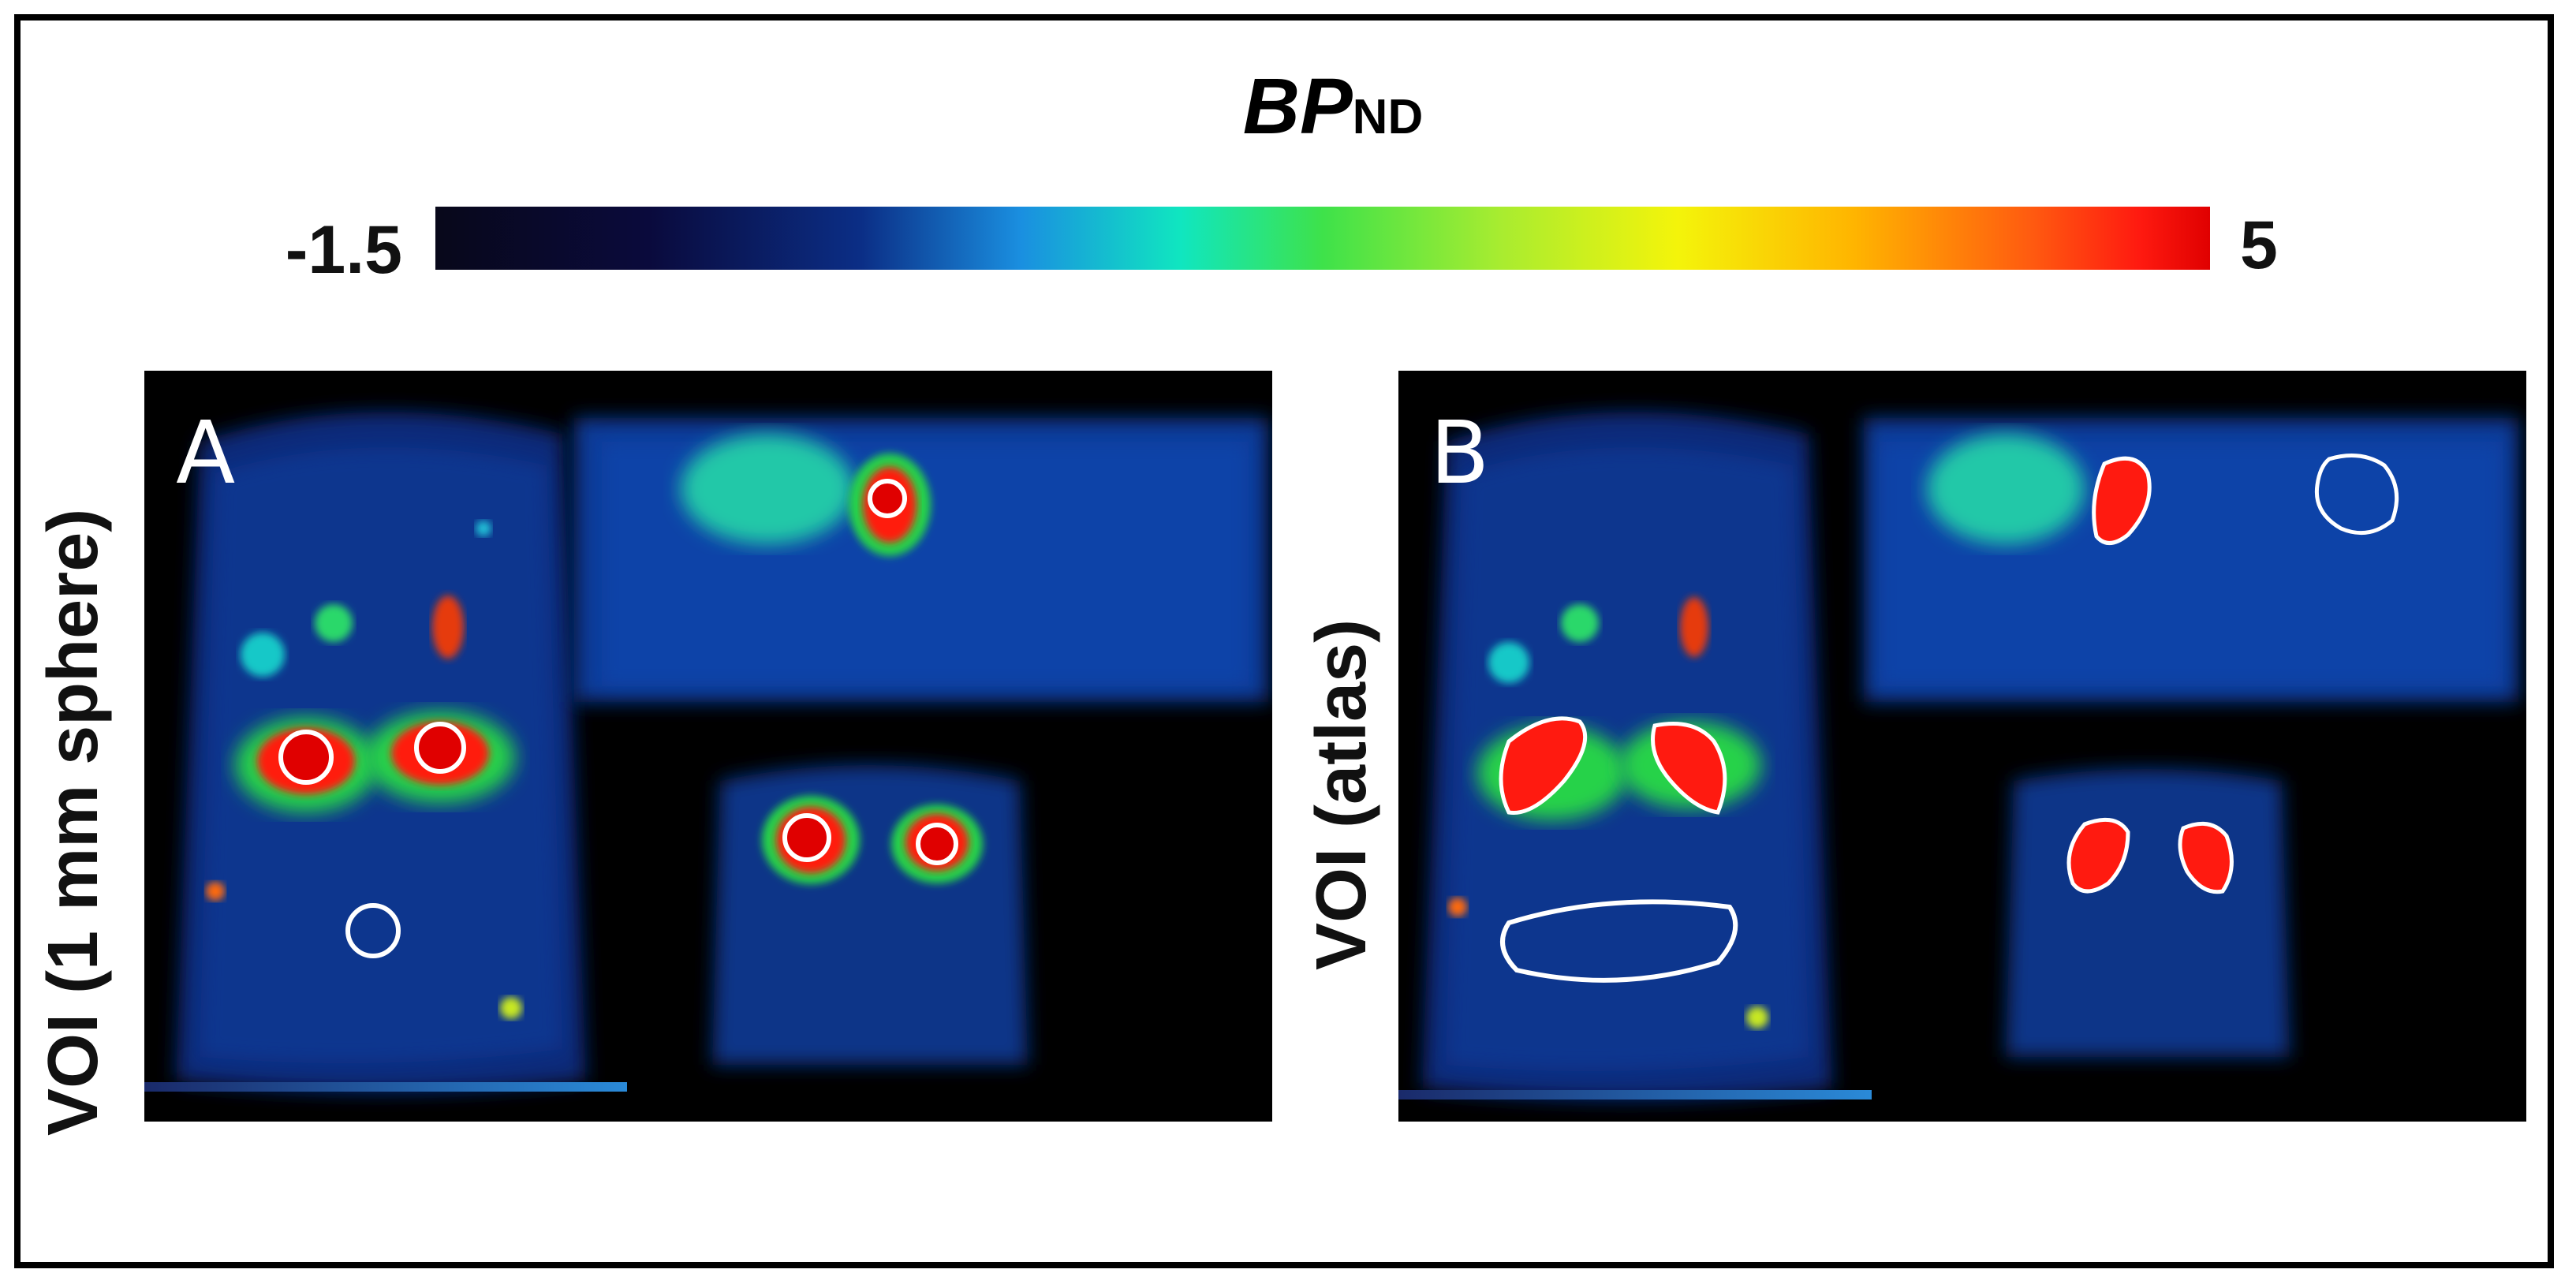  Describe the element at coordinates (373, 930) in the screenshot. I see `voi-sphere-reference` at that location.